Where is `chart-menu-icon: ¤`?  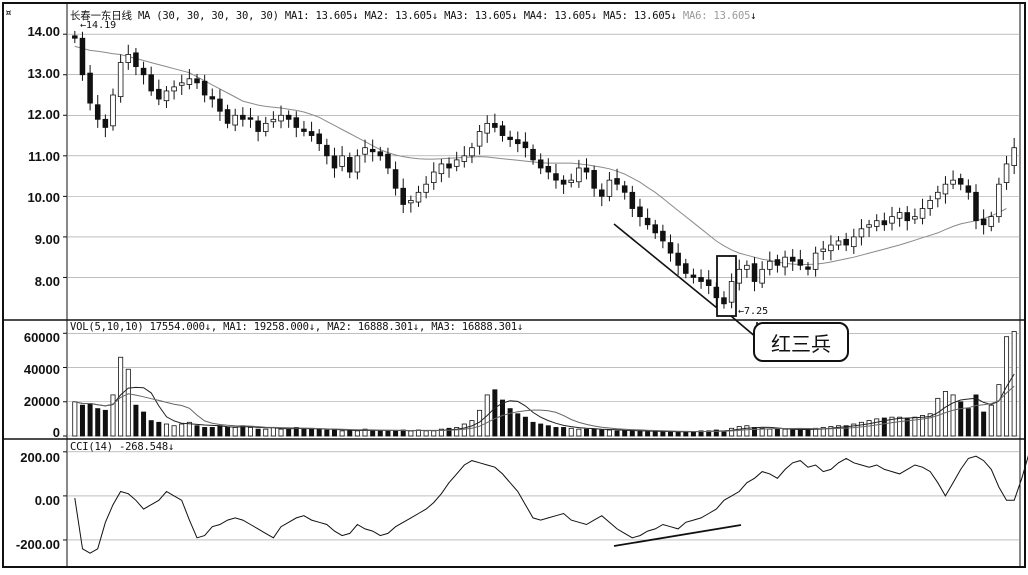
chart-menu-icon: ¤ is located at coordinates (8, 12).